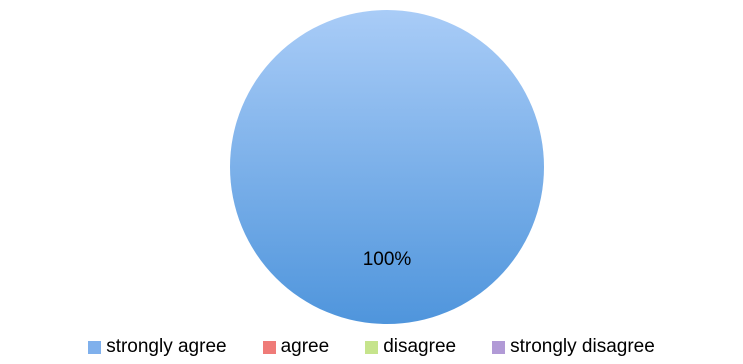 This screenshot has height=364, width=743. I want to click on legend-label: strongly agree, so click(166, 346).